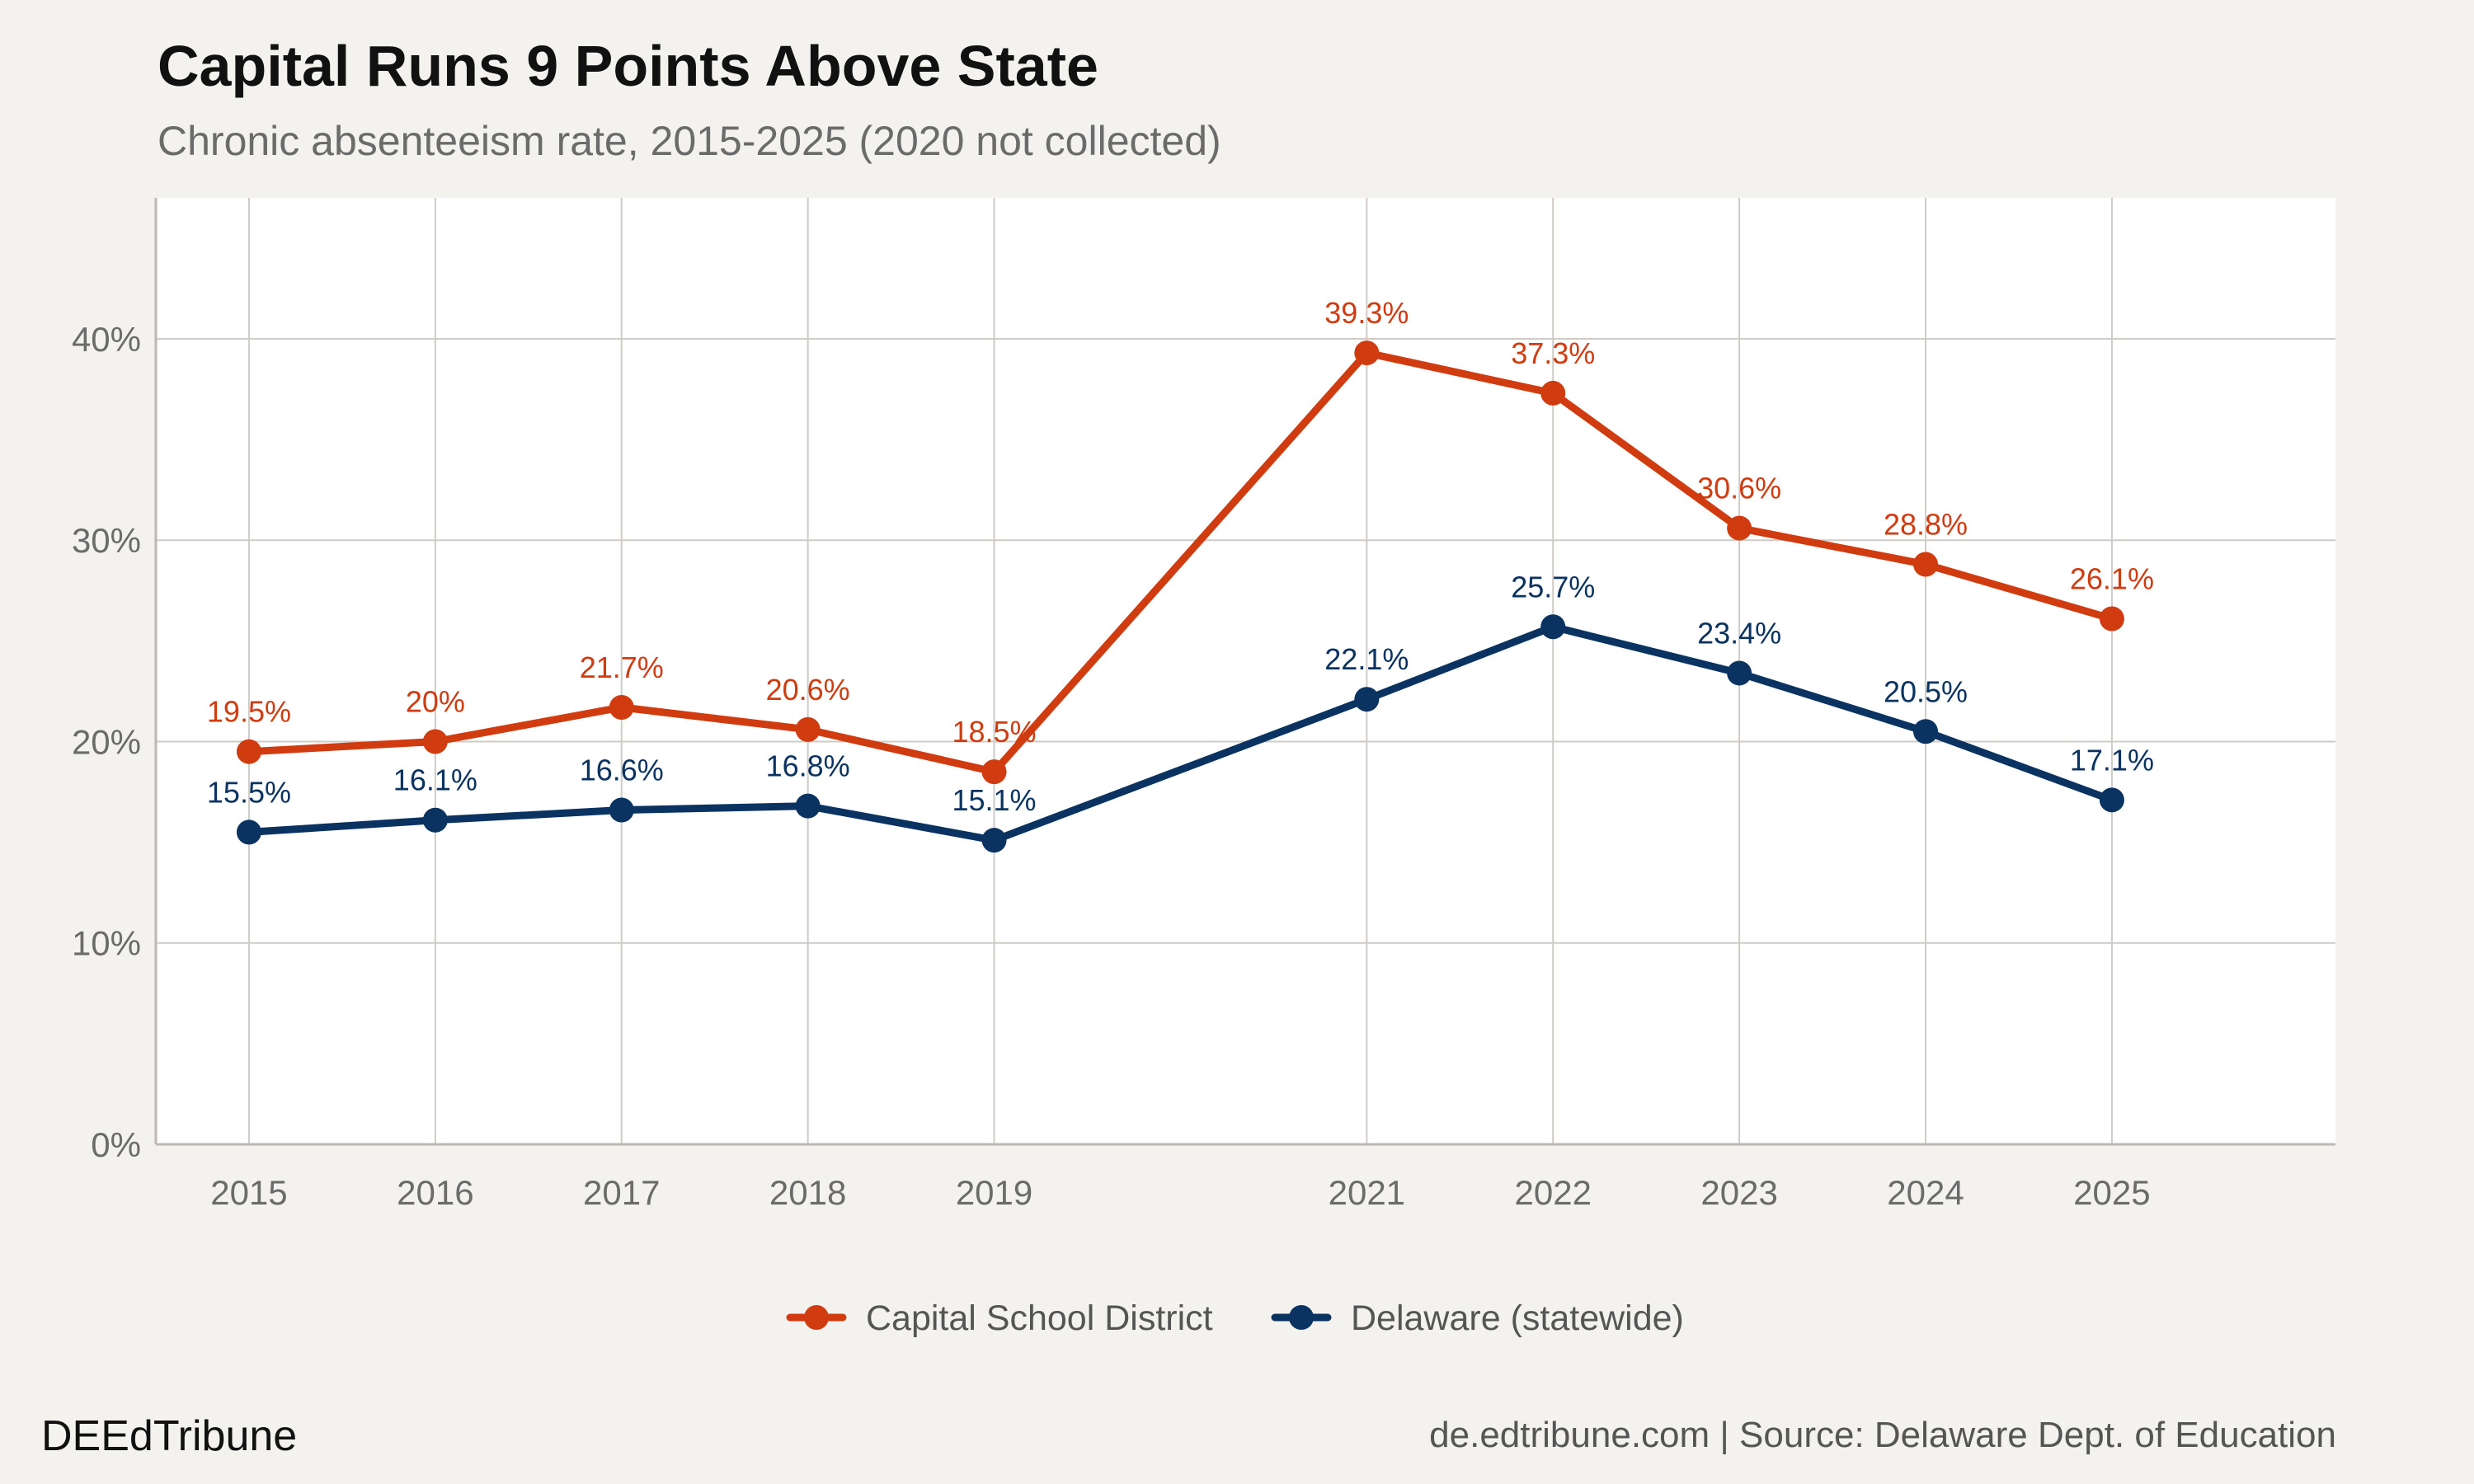  What do you see at coordinates (808, 766) in the screenshot?
I see `data-label-delaware: 16.8%` at bounding box center [808, 766].